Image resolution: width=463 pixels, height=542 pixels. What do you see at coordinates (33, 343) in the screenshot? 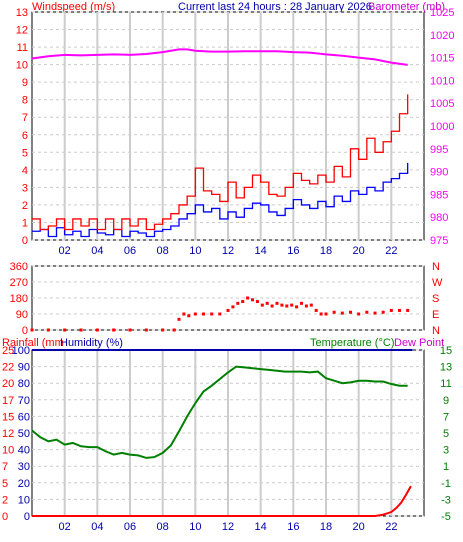
I see `rainfall-axis-title: Rainfall (mm` at bounding box center [33, 343].